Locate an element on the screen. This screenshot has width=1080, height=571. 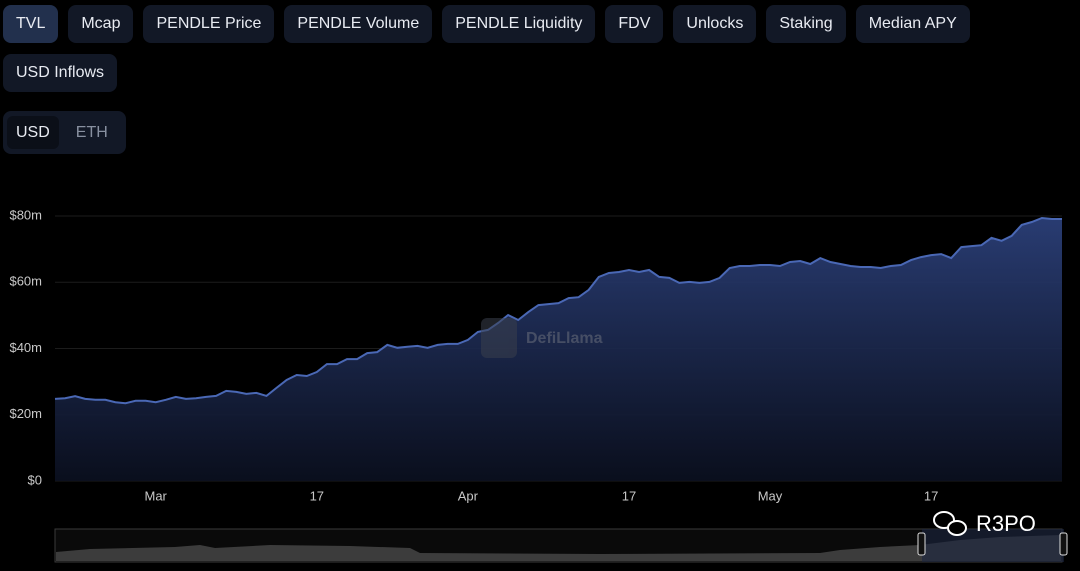
watermark-logo is located at coordinates (499, 338).